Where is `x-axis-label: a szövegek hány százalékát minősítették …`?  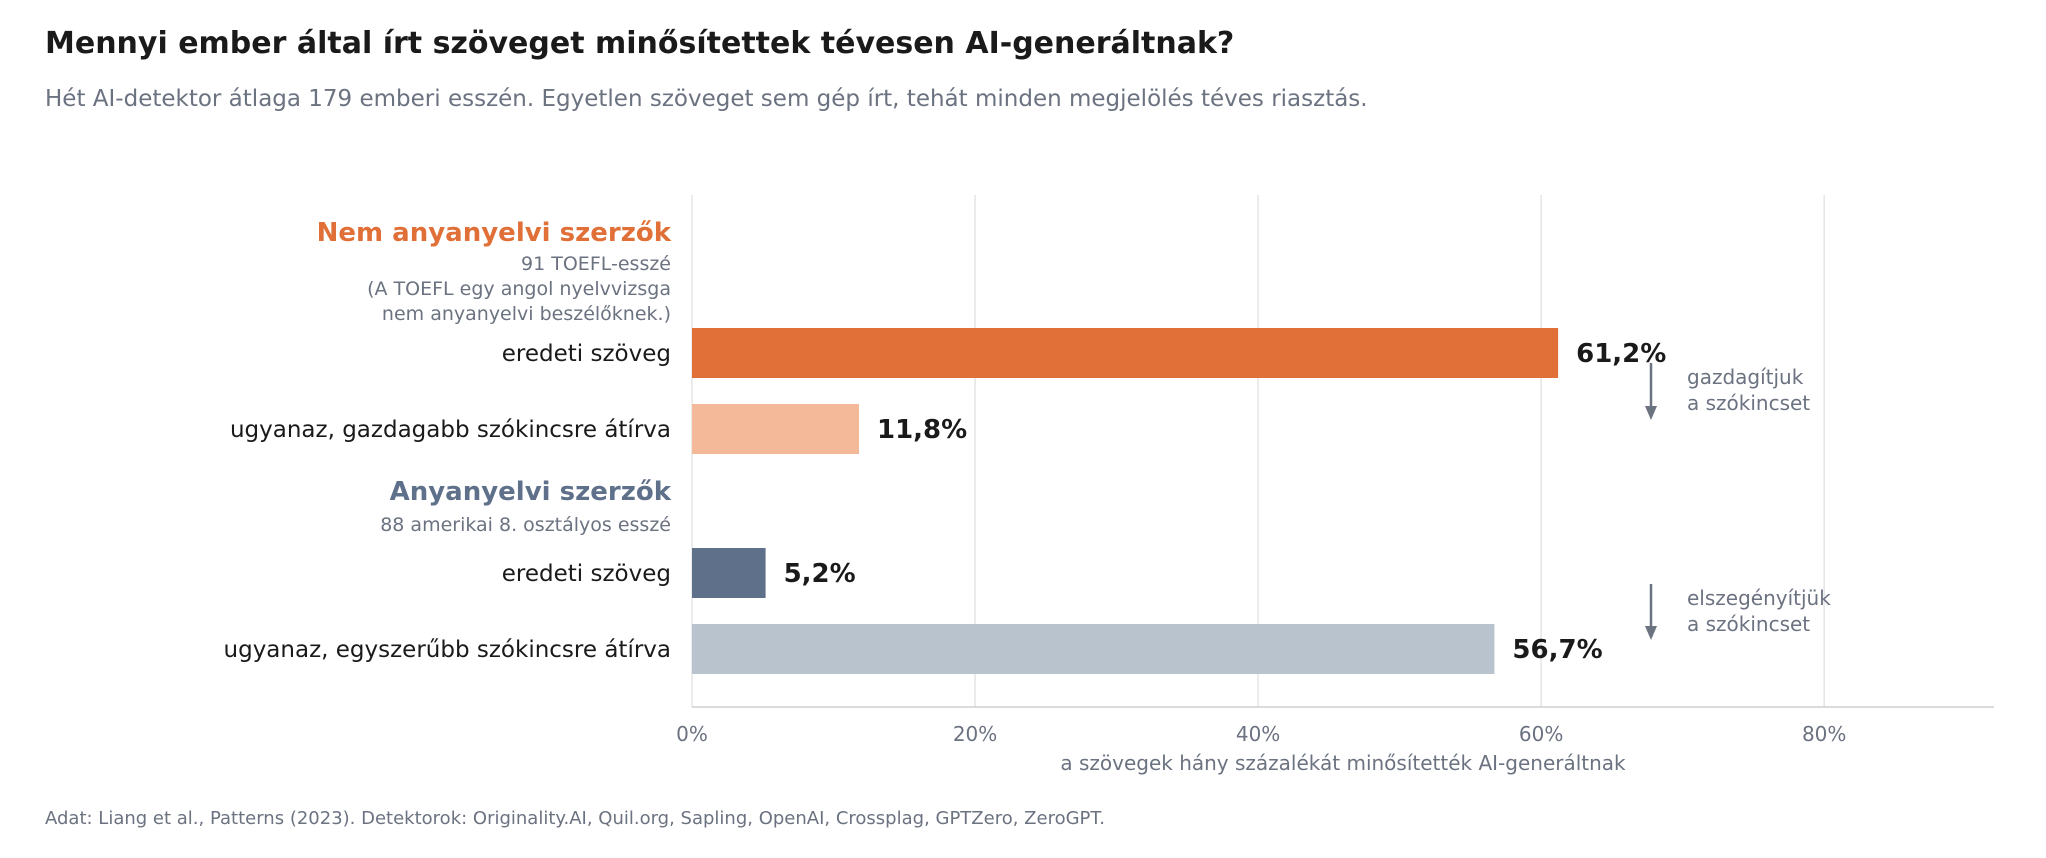 x-axis-label: a szövegek hány százalékát minősítették … is located at coordinates (1343, 763).